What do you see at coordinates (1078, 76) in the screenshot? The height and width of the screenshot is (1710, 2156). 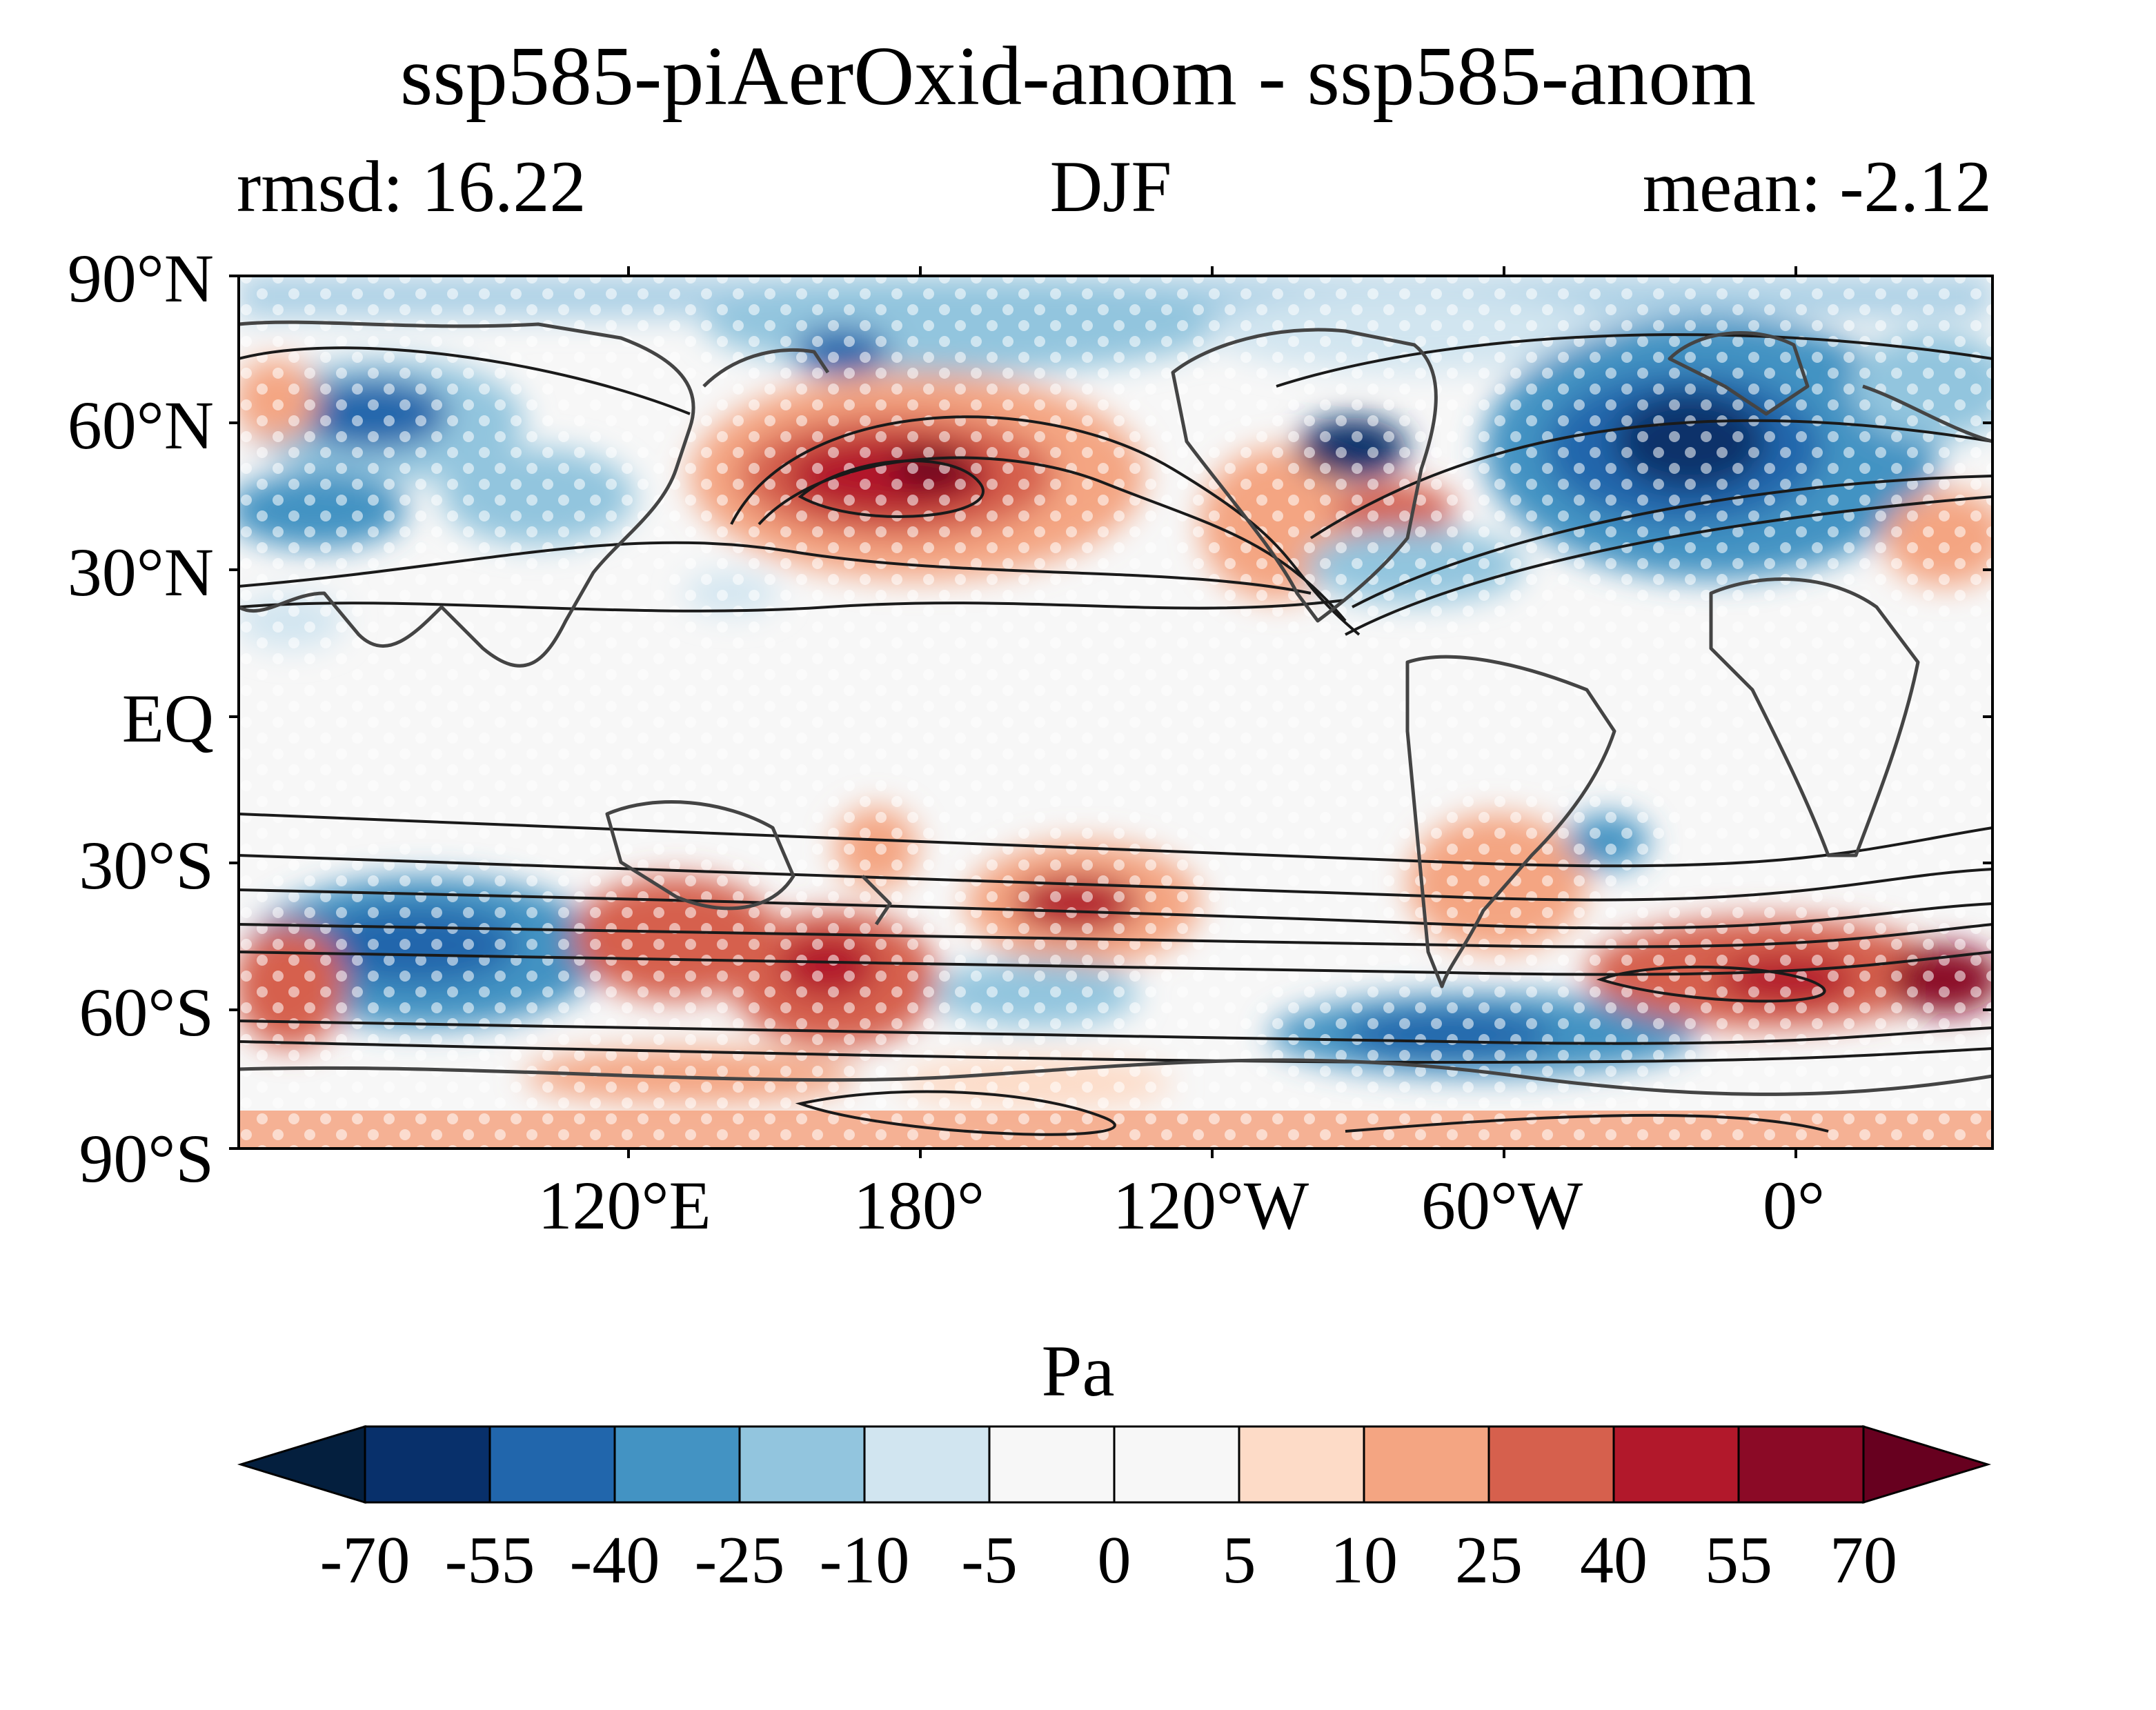 I see `figure-title: ssp585-piAerOxid-anom - ssp585-anom` at bounding box center [1078, 76].